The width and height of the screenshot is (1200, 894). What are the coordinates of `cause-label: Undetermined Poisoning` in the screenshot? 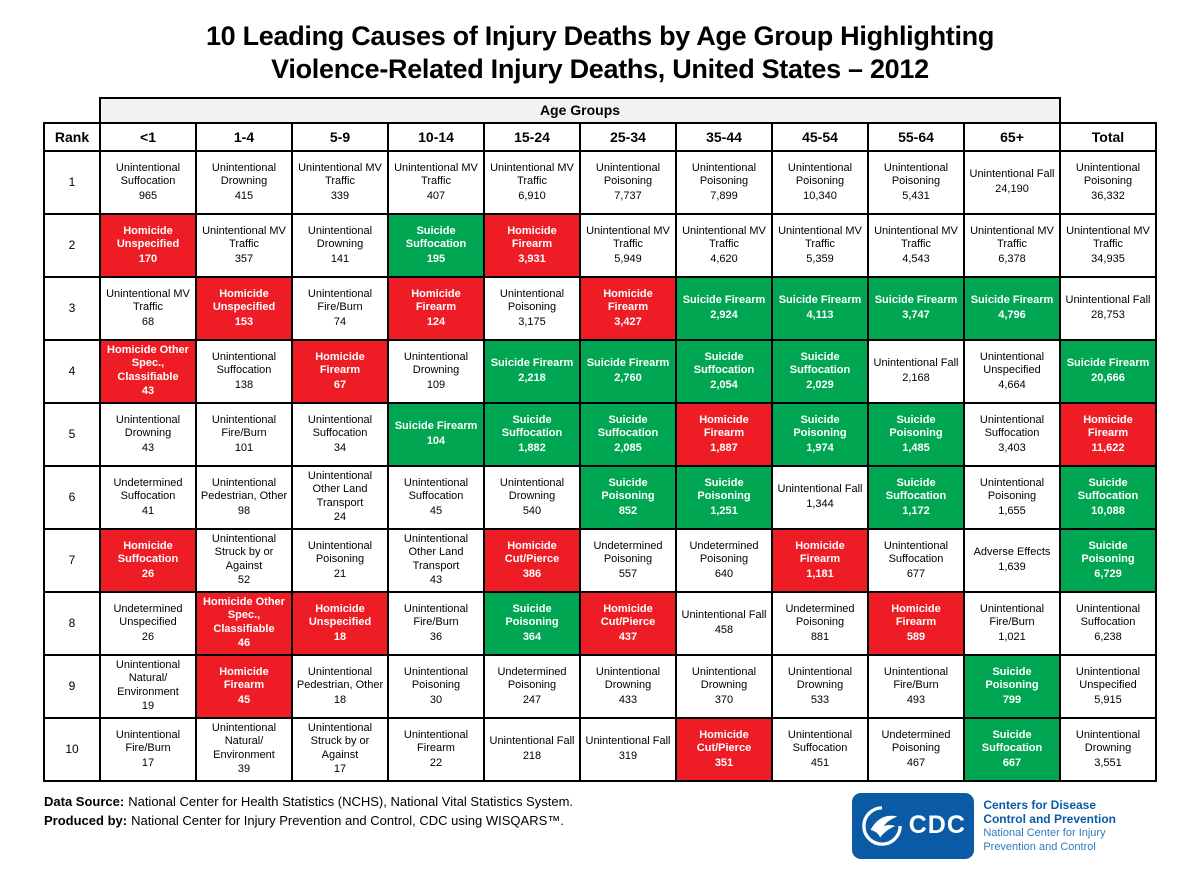 It's located at (724, 552).